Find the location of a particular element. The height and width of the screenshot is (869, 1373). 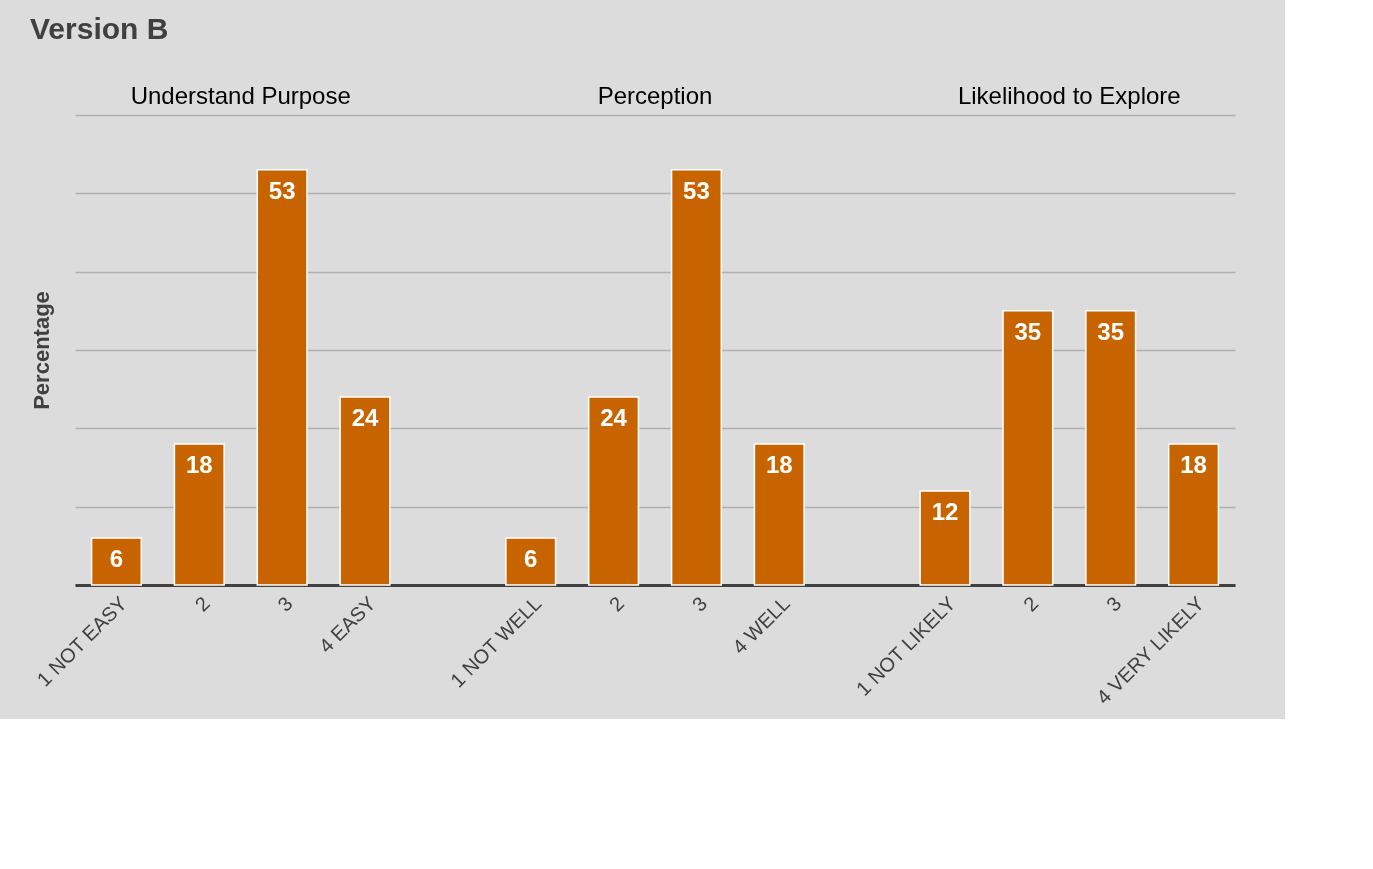

text: Likelihood to Explore is located at coordinates (1069, 95).